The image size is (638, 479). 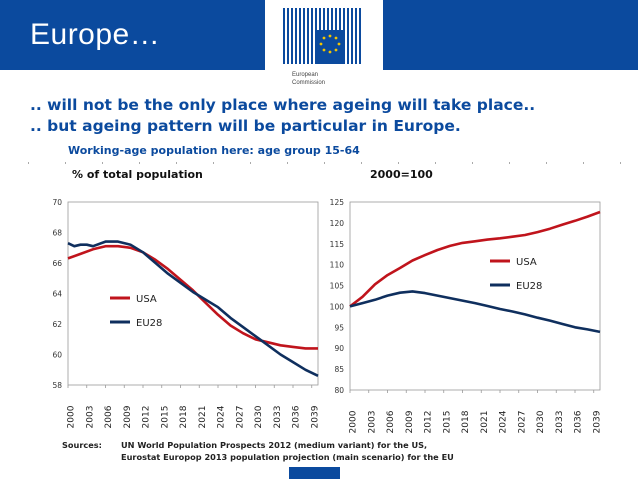 What do you see at coordinates (309, 83) in the screenshot?
I see `logo-text-commission: Commission` at bounding box center [309, 83].